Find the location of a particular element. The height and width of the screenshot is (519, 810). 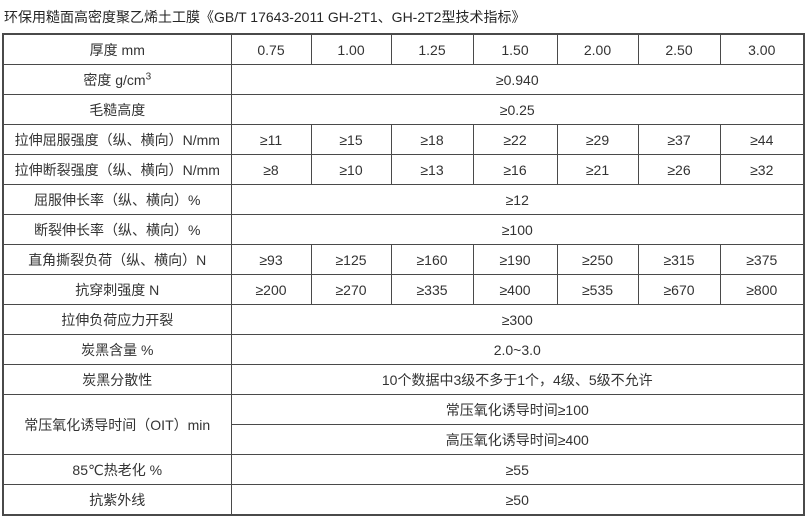

row-rough-height-label: 毛糙高度 is located at coordinates (117, 109).